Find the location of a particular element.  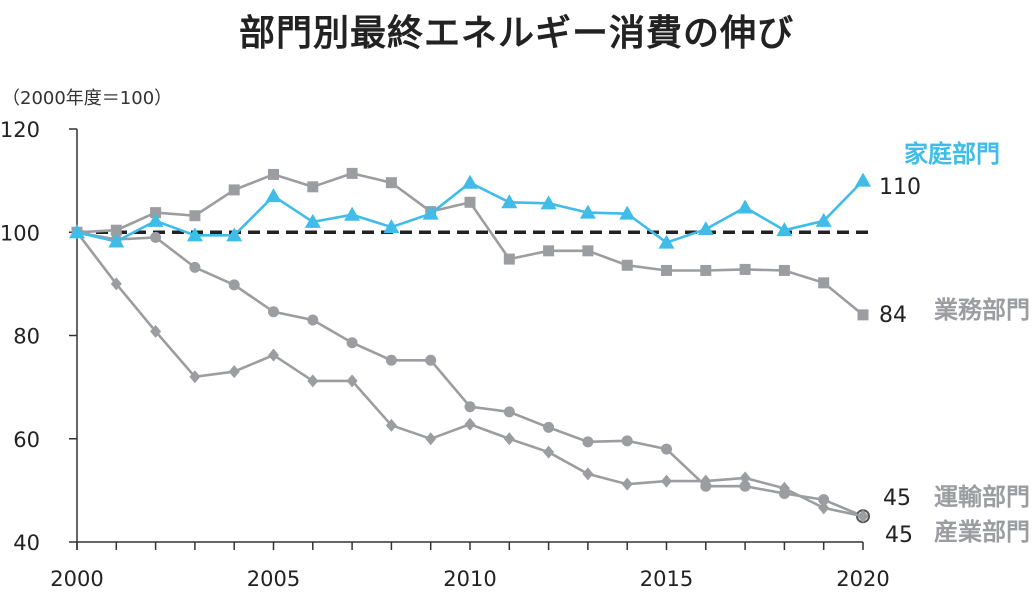

series-labels: 家庭部門 110 84 業務部門 45 運輸部門 45 産業部門 is located at coordinates (954, 344).